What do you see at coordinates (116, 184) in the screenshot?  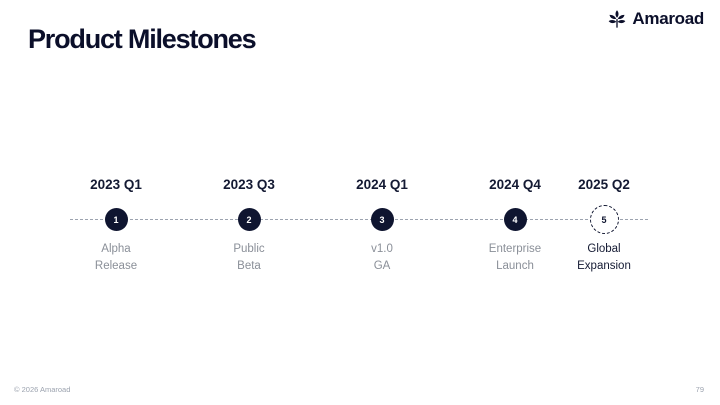 I see `milestone-date: 2023 Q1` at bounding box center [116, 184].